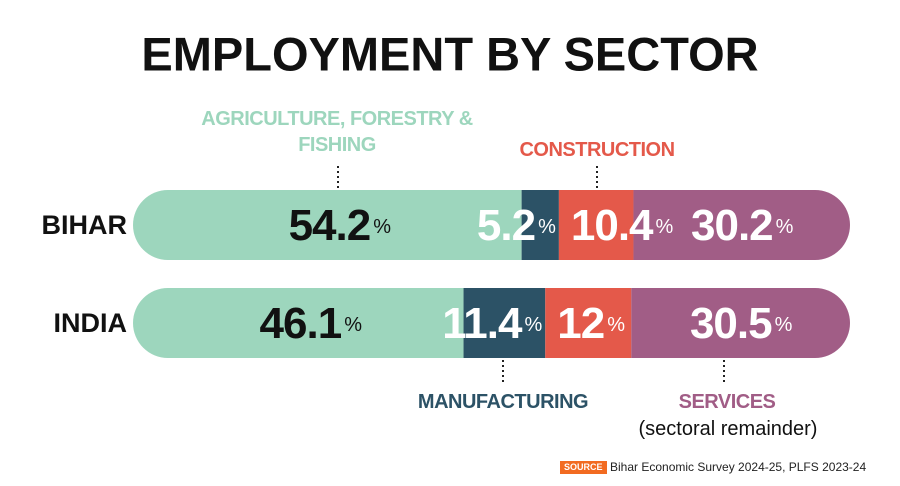 This screenshot has height=486, width=900. Describe the element at coordinates (728, 429) in the screenshot. I see `annotation: (sectoral remainder)` at that location.